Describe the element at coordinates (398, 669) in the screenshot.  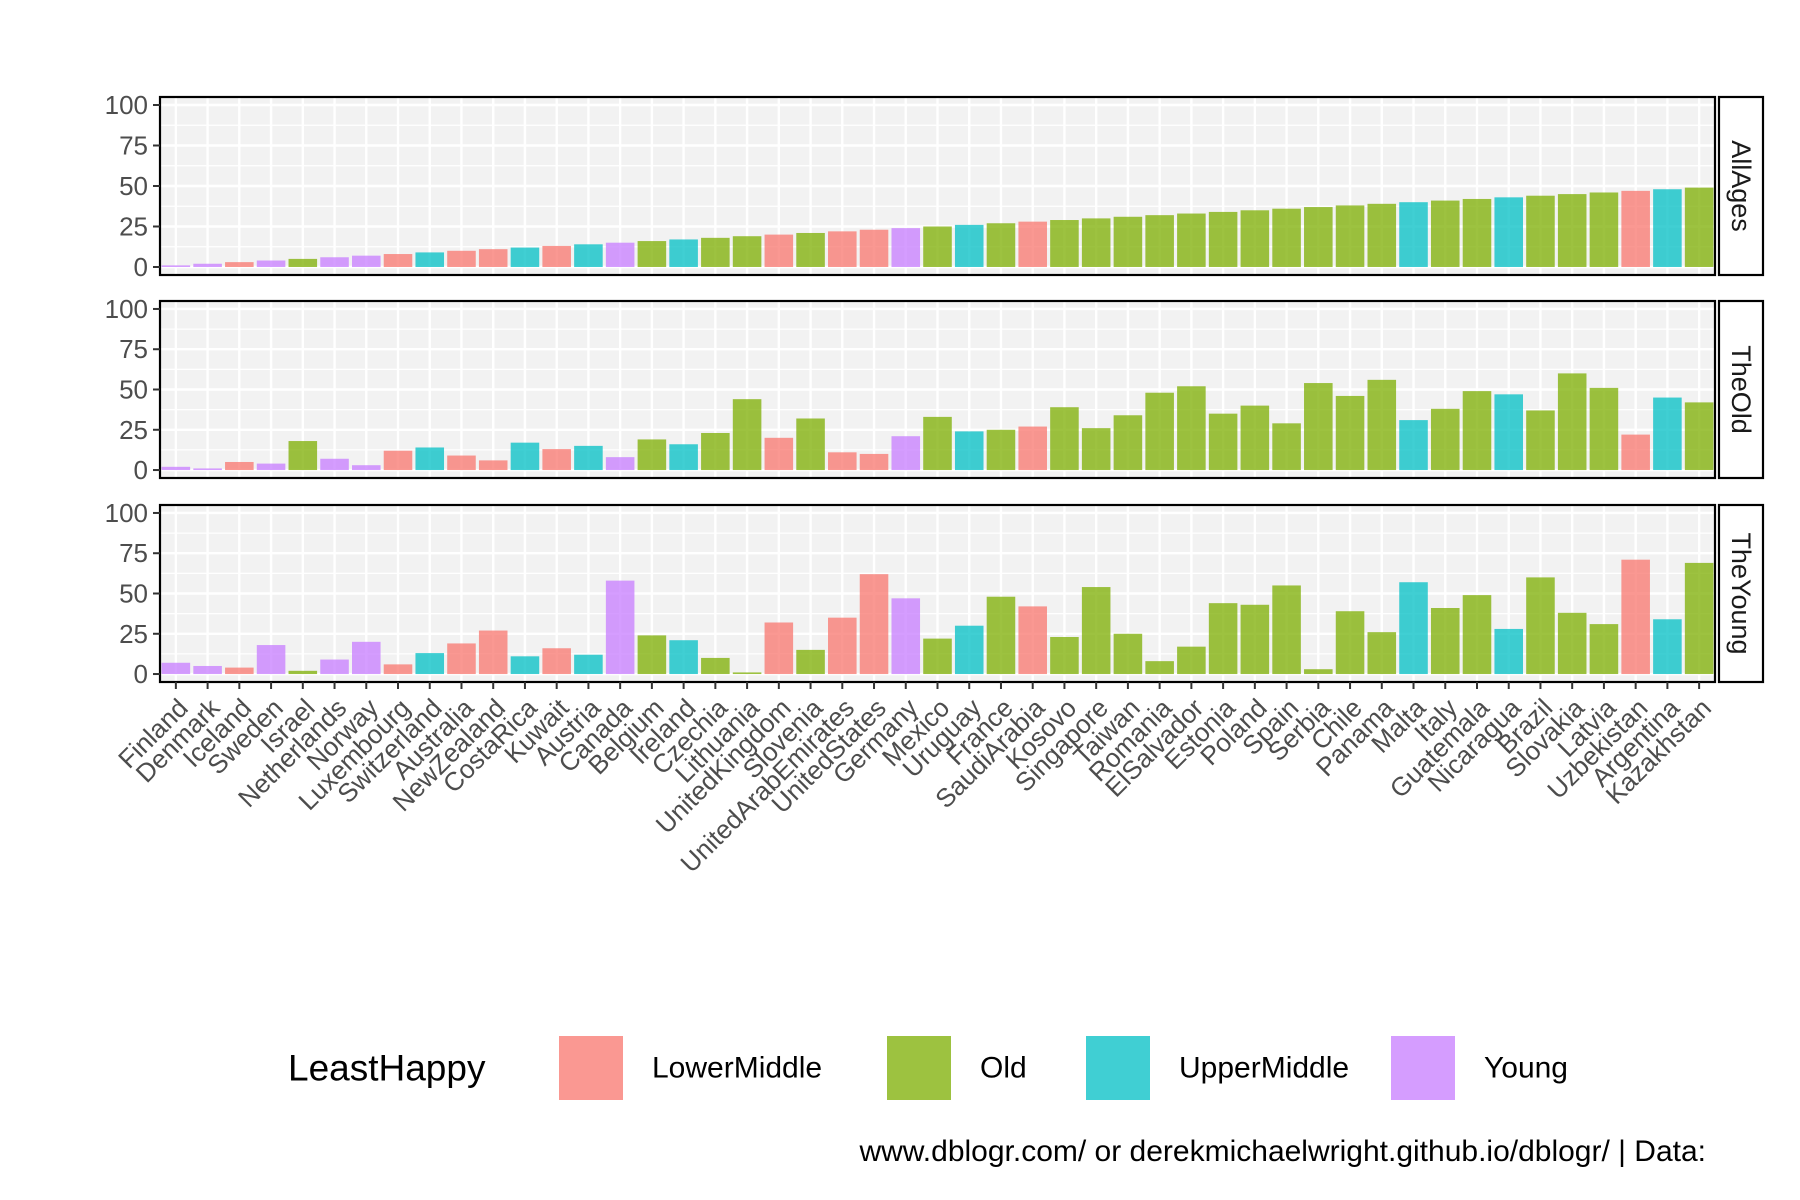
I see `bar-TheYoung-Luxembourg` at that location.